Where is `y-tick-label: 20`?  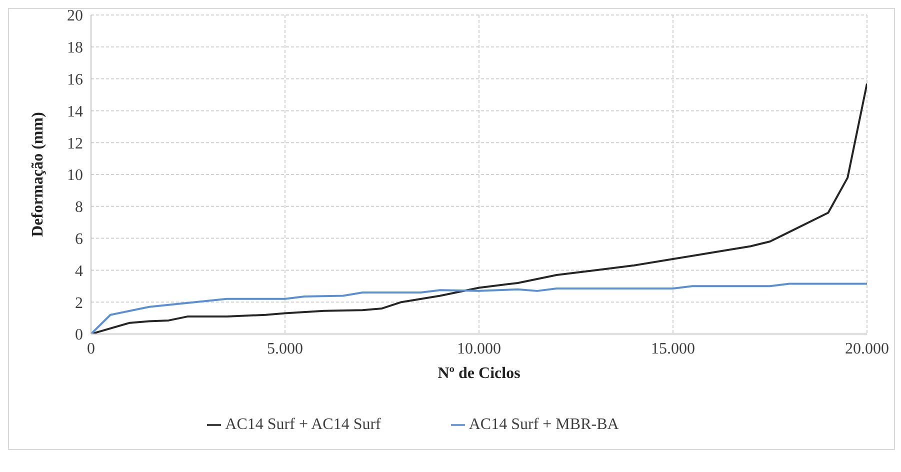
y-tick-label: 20 is located at coordinates (75, 16).